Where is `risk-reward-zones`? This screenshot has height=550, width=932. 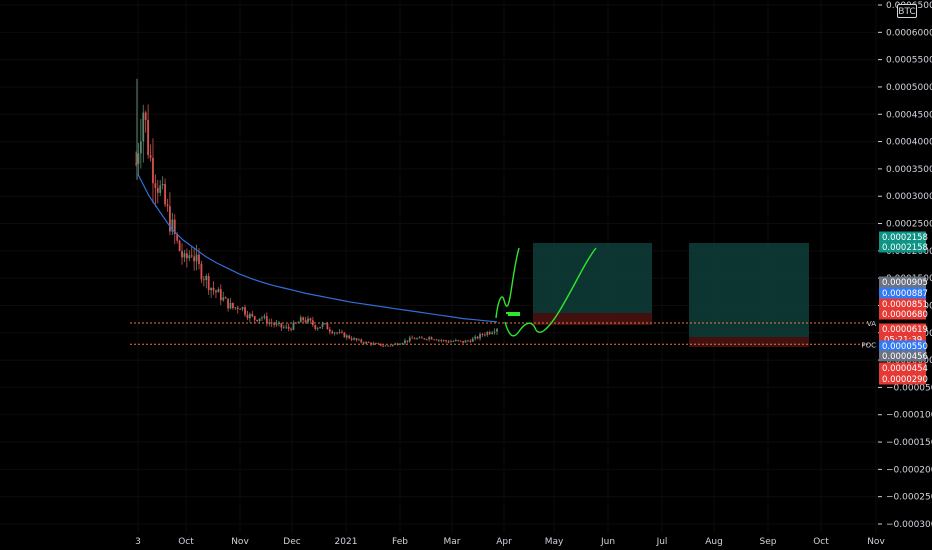
risk-reward-zones is located at coordinates (671, 295).